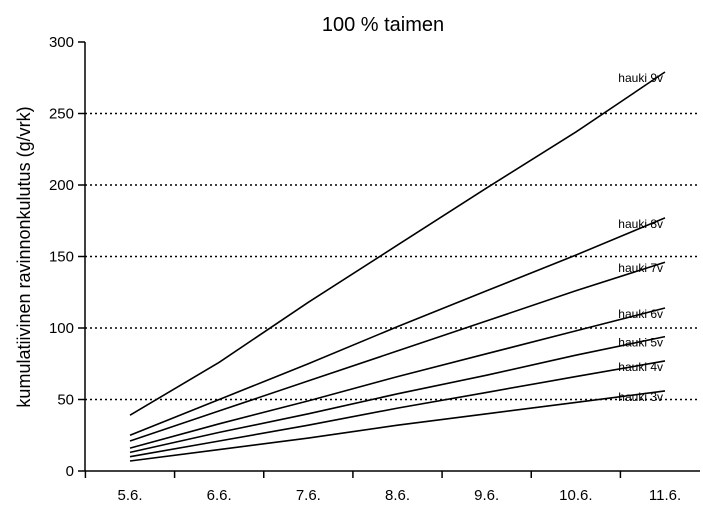 The width and height of the screenshot is (703, 511). Describe the element at coordinates (665, 495) in the screenshot. I see `x-tick-label: 11.6.` at that location.